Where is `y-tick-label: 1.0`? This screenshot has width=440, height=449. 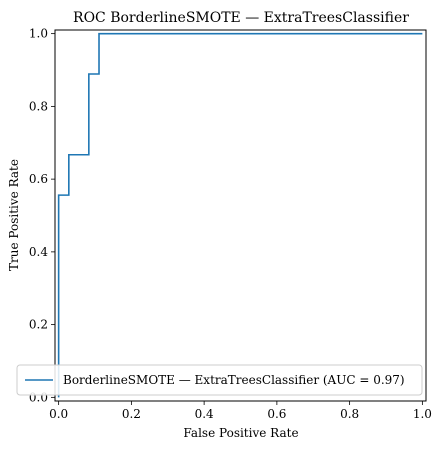
y-tick-label: 1.0 is located at coordinates (38, 34).